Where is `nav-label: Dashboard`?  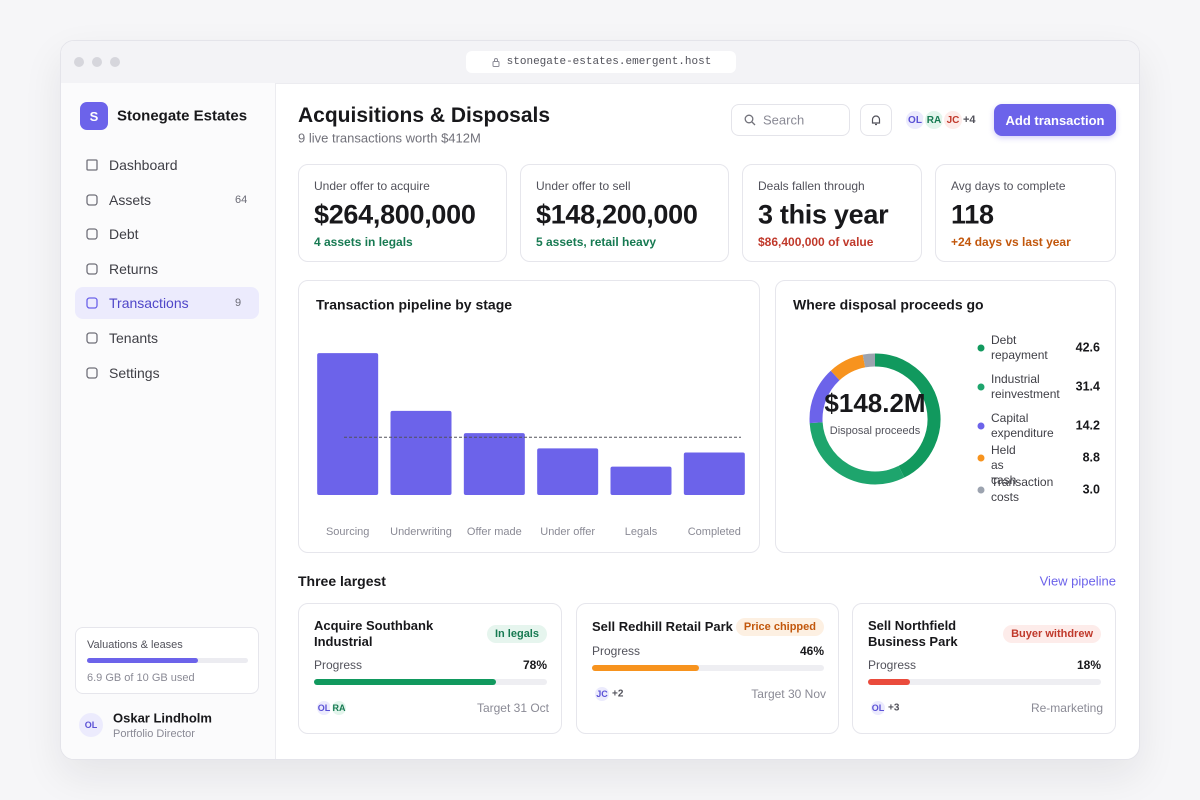 nav-label: Dashboard is located at coordinates (143, 165).